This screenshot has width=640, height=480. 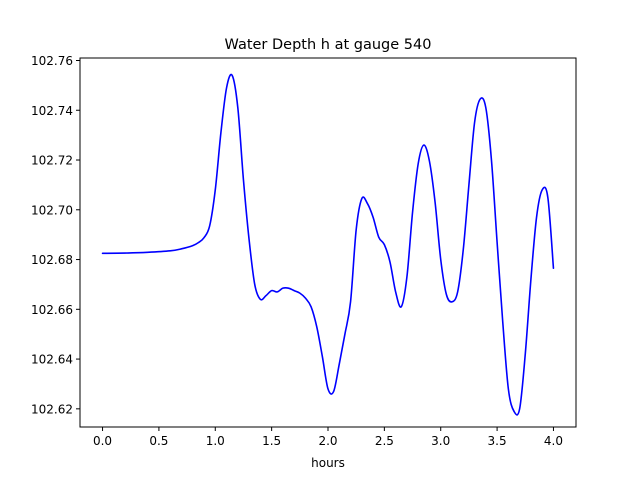 What do you see at coordinates (52, 310) in the screenshot?
I see `y-tick-label: 102.66` at bounding box center [52, 310].